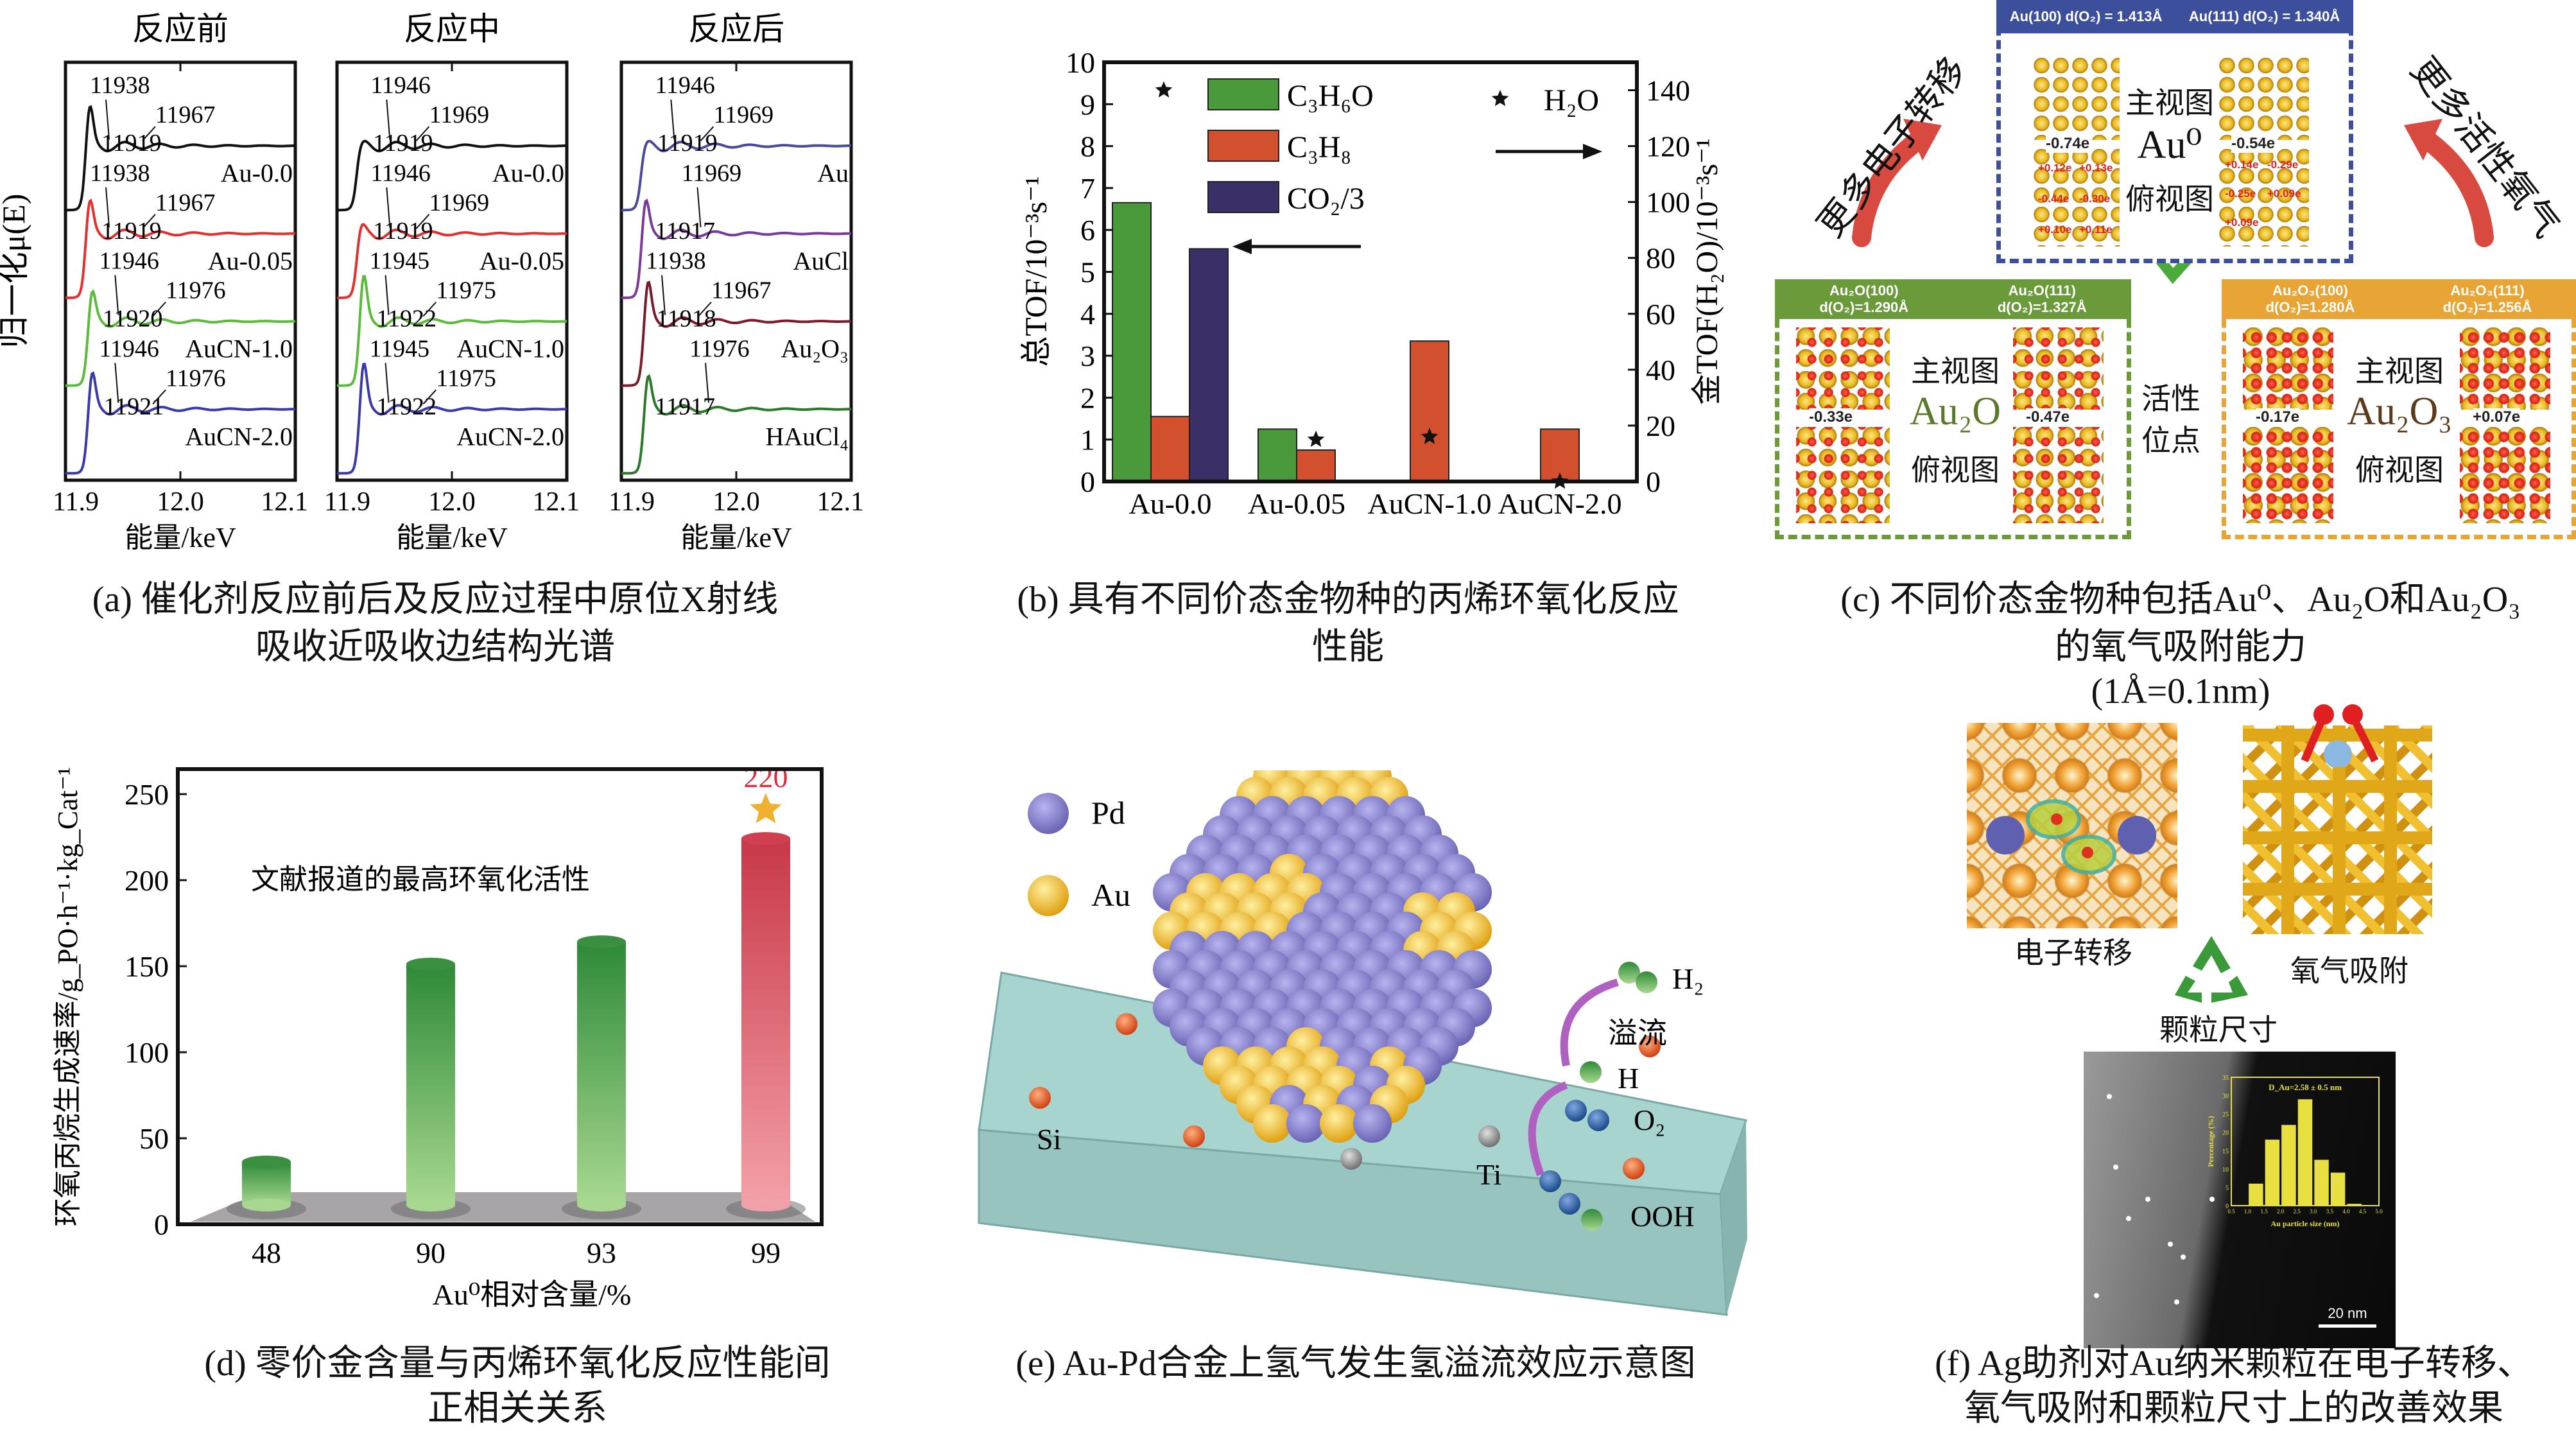 The width and height of the screenshot is (2576, 1431). I want to click on top-view-charge-label: -0.30e, so click(2095, 199).